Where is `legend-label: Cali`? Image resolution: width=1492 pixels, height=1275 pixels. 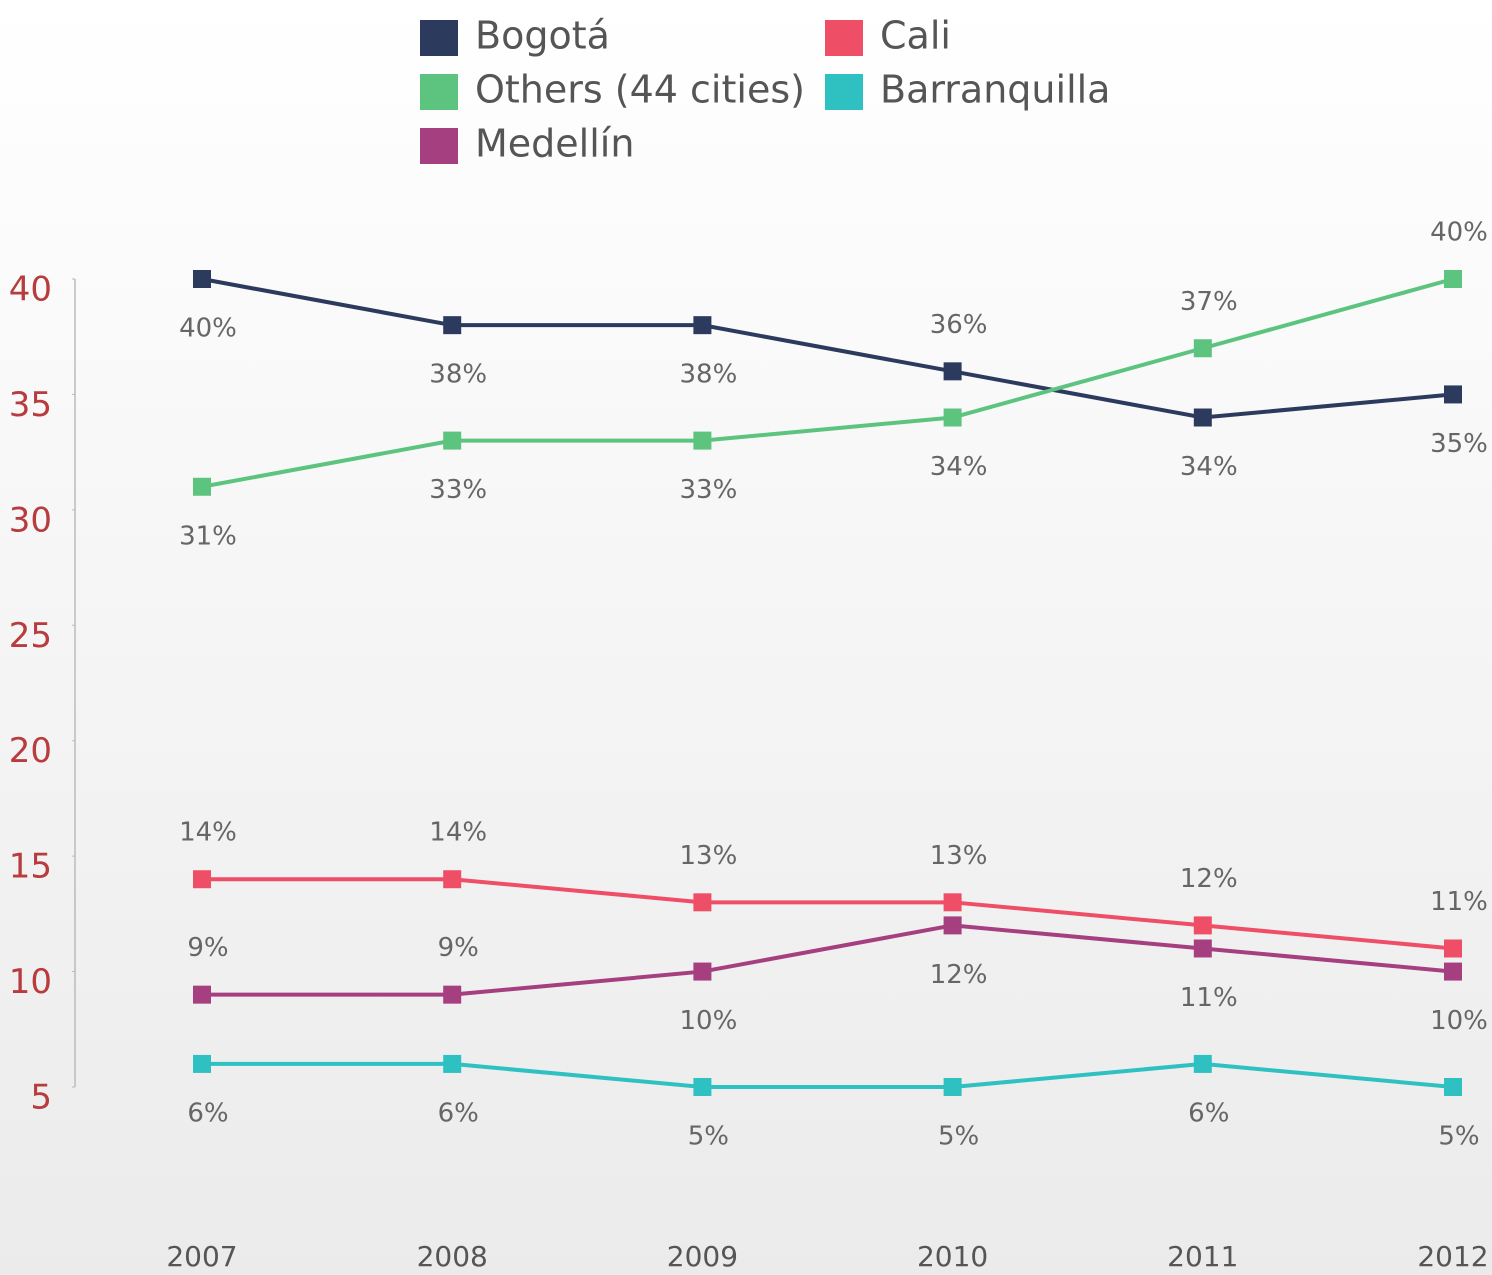
legend-label: Cali is located at coordinates (915, 36).